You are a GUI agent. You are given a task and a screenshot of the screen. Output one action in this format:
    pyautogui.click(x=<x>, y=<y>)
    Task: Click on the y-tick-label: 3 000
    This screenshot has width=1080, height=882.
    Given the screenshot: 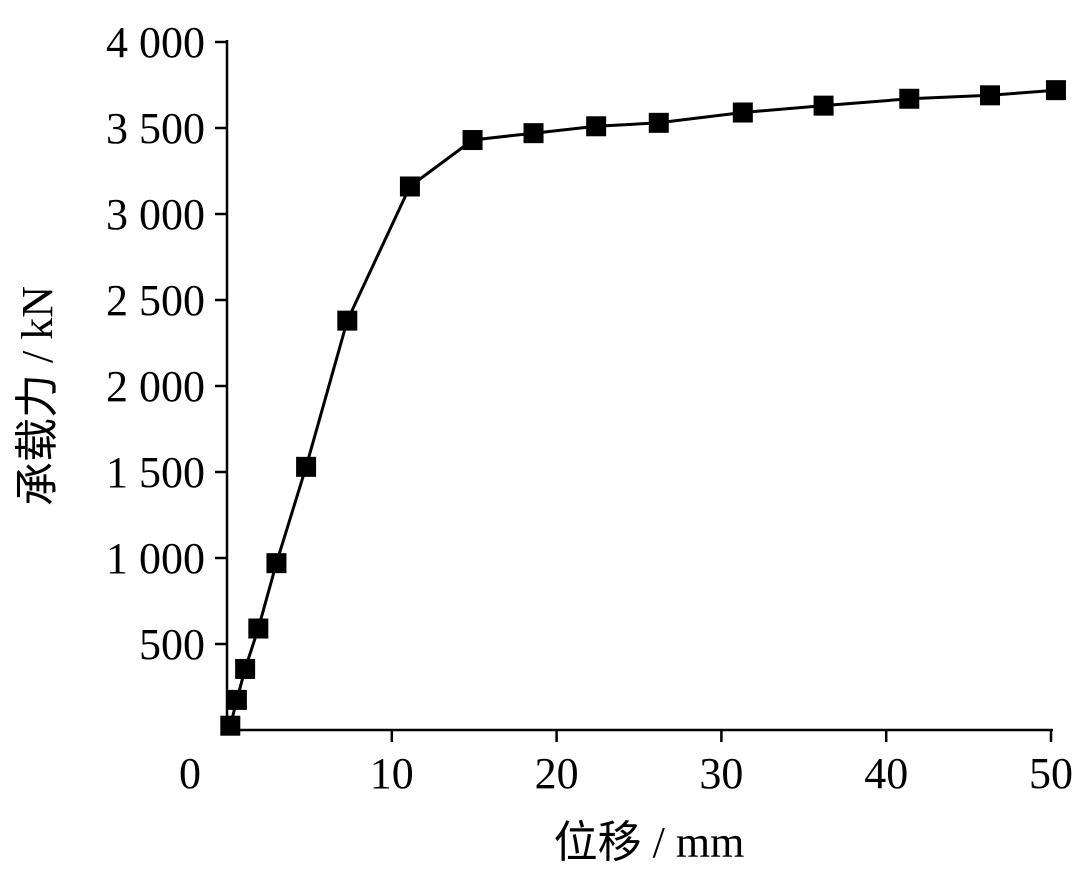 What is the action you would take?
    pyautogui.click(x=155, y=214)
    